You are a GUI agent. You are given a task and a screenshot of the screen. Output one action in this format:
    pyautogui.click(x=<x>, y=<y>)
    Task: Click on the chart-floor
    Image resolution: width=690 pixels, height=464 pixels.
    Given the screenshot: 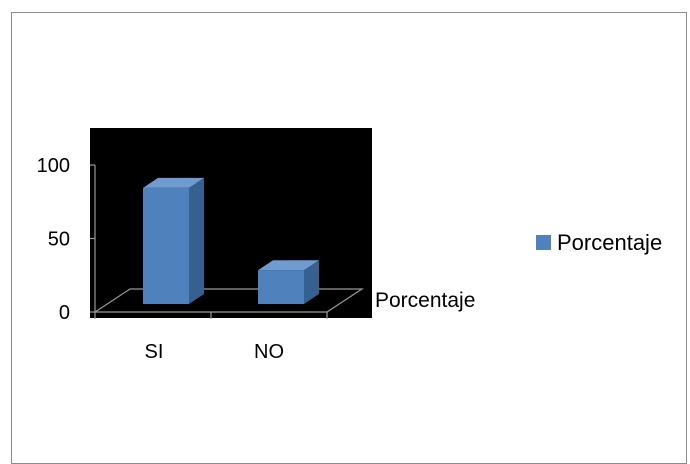 What is the action you would take?
    pyautogui.click(x=228, y=300)
    